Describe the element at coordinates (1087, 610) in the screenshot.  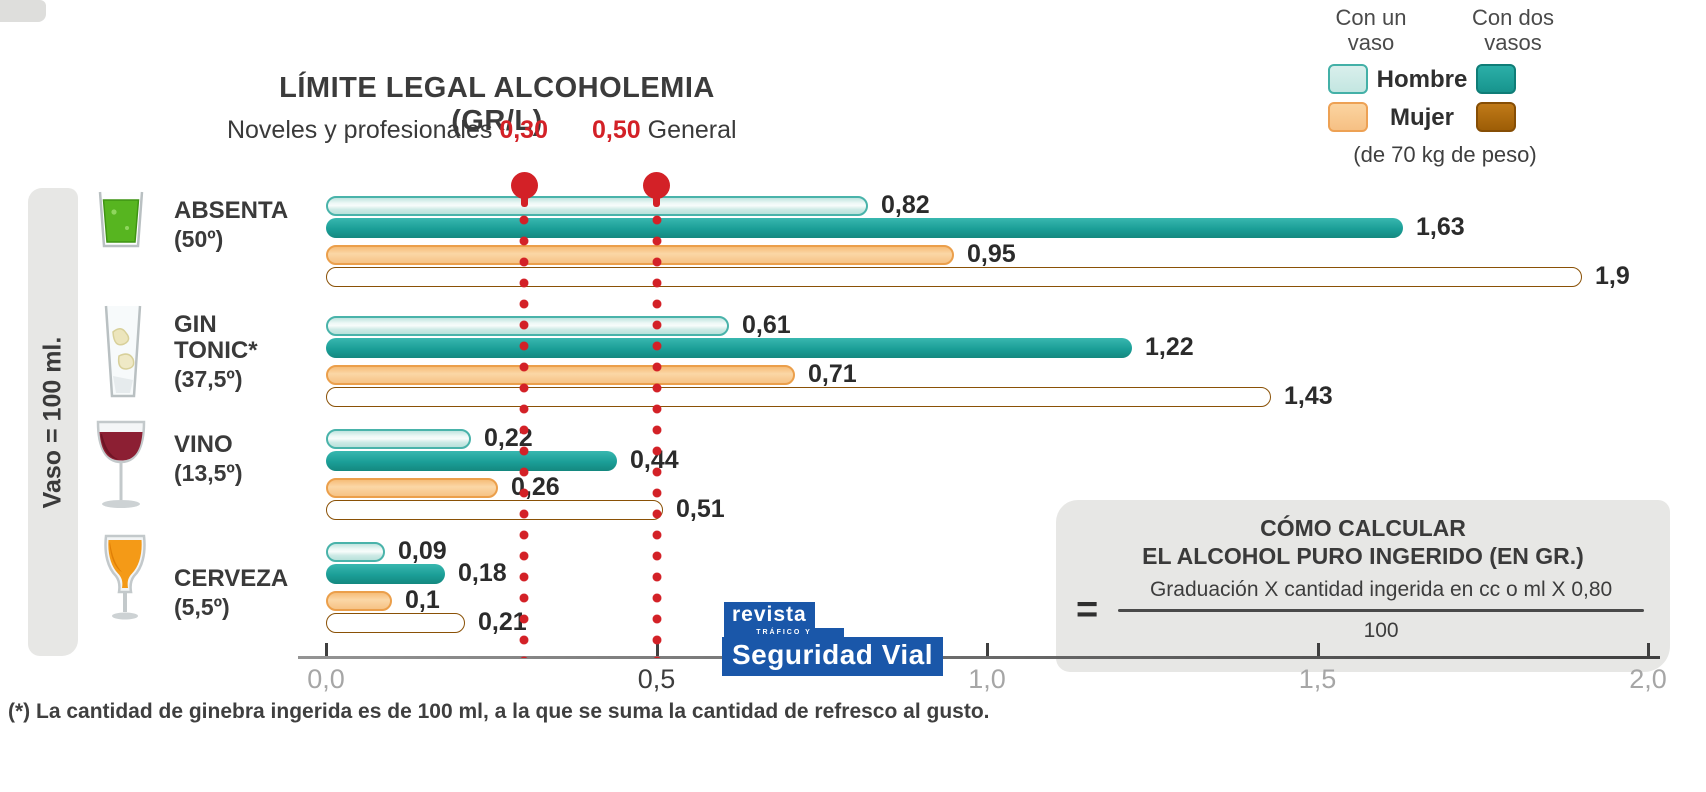
I see `equals-sign: =` at that location.